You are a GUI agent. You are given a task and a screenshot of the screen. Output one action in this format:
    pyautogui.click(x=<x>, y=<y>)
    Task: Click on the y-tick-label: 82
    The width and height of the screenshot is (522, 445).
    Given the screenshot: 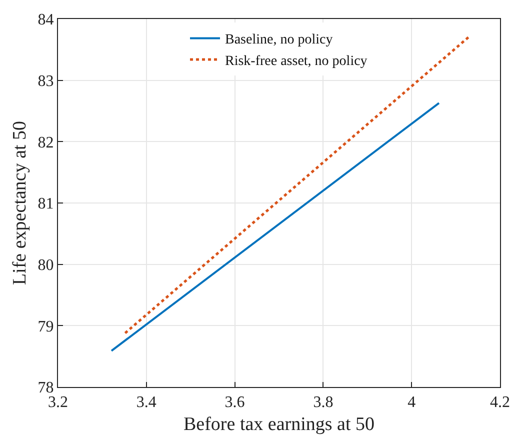 What is the action you would take?
    pyautogui.click(x=46, y=143)
    